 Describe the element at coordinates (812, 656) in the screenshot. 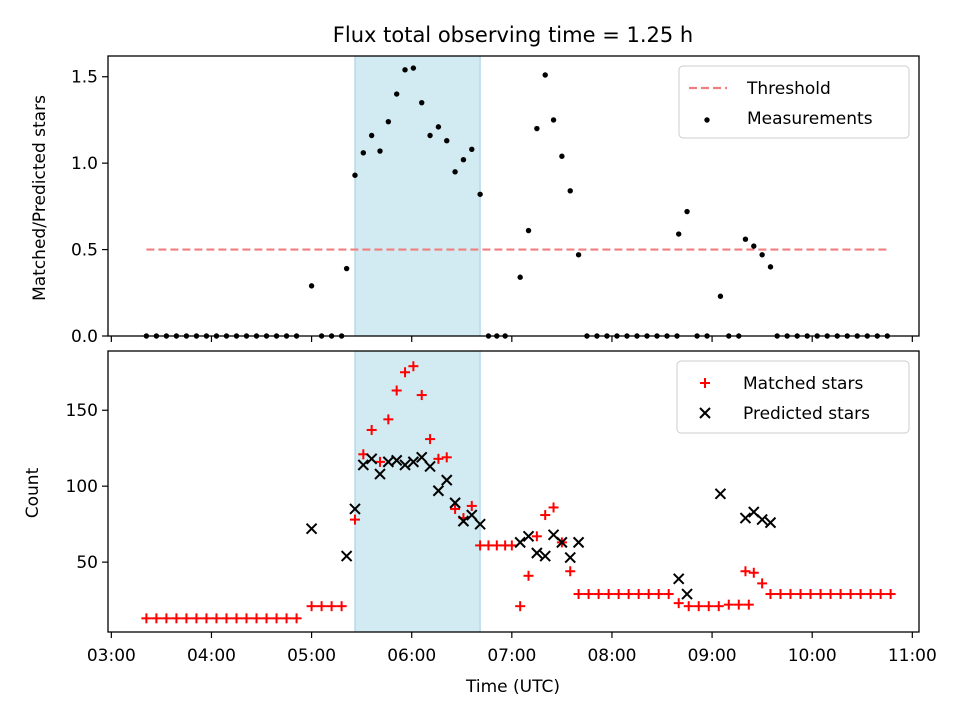

I see `x-tick-label: 10:00` at that location.